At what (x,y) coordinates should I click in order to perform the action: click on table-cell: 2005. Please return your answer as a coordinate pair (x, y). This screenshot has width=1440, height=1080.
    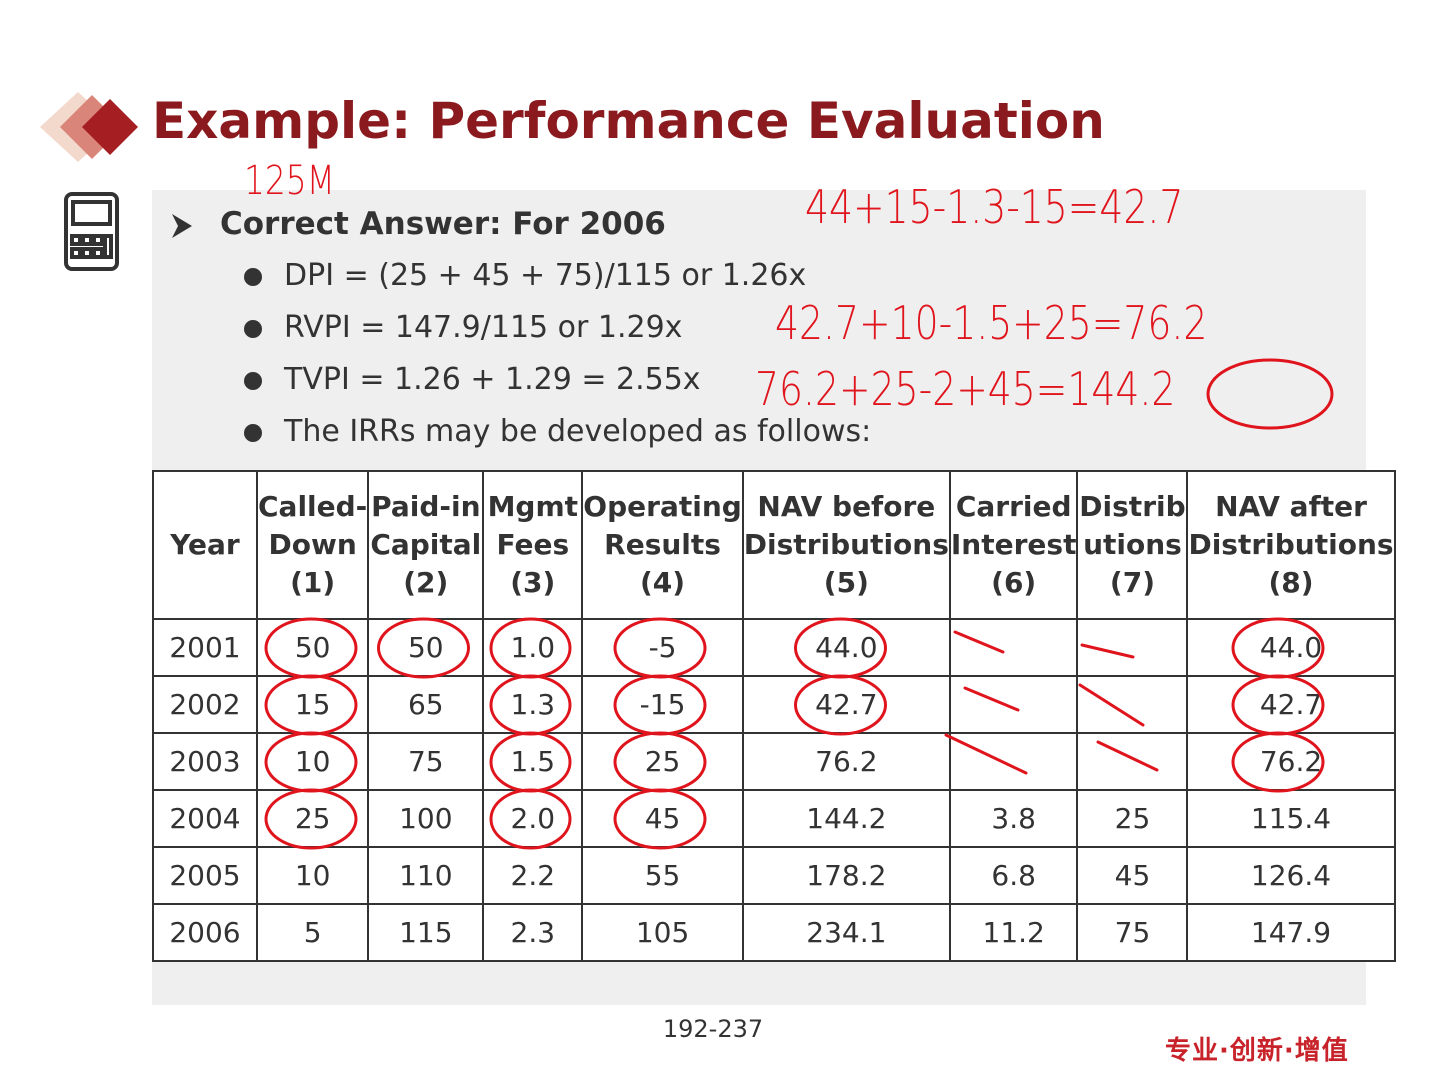
    Looking at the image, I should click on (205, 875).